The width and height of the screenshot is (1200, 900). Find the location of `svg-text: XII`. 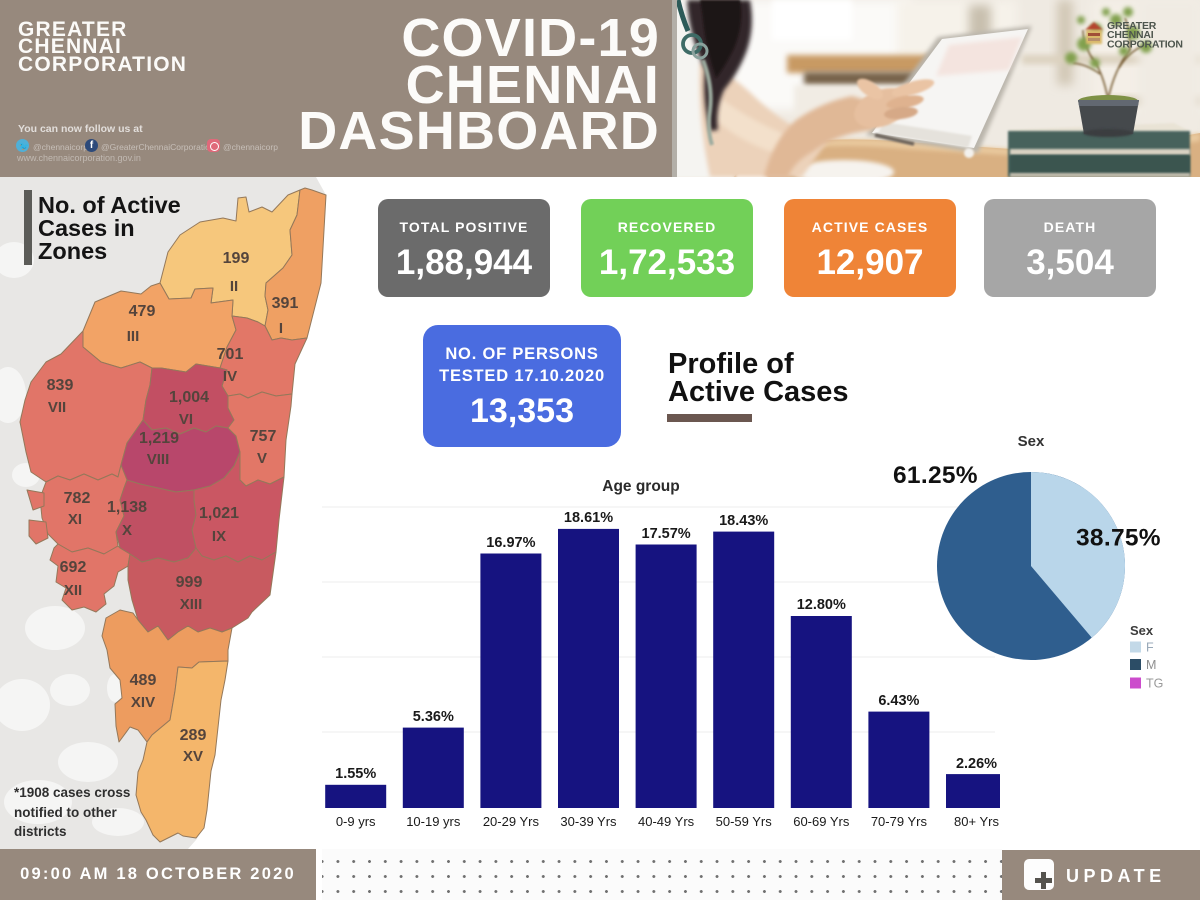

svg-text: XII is located at coordinates (73, 590).